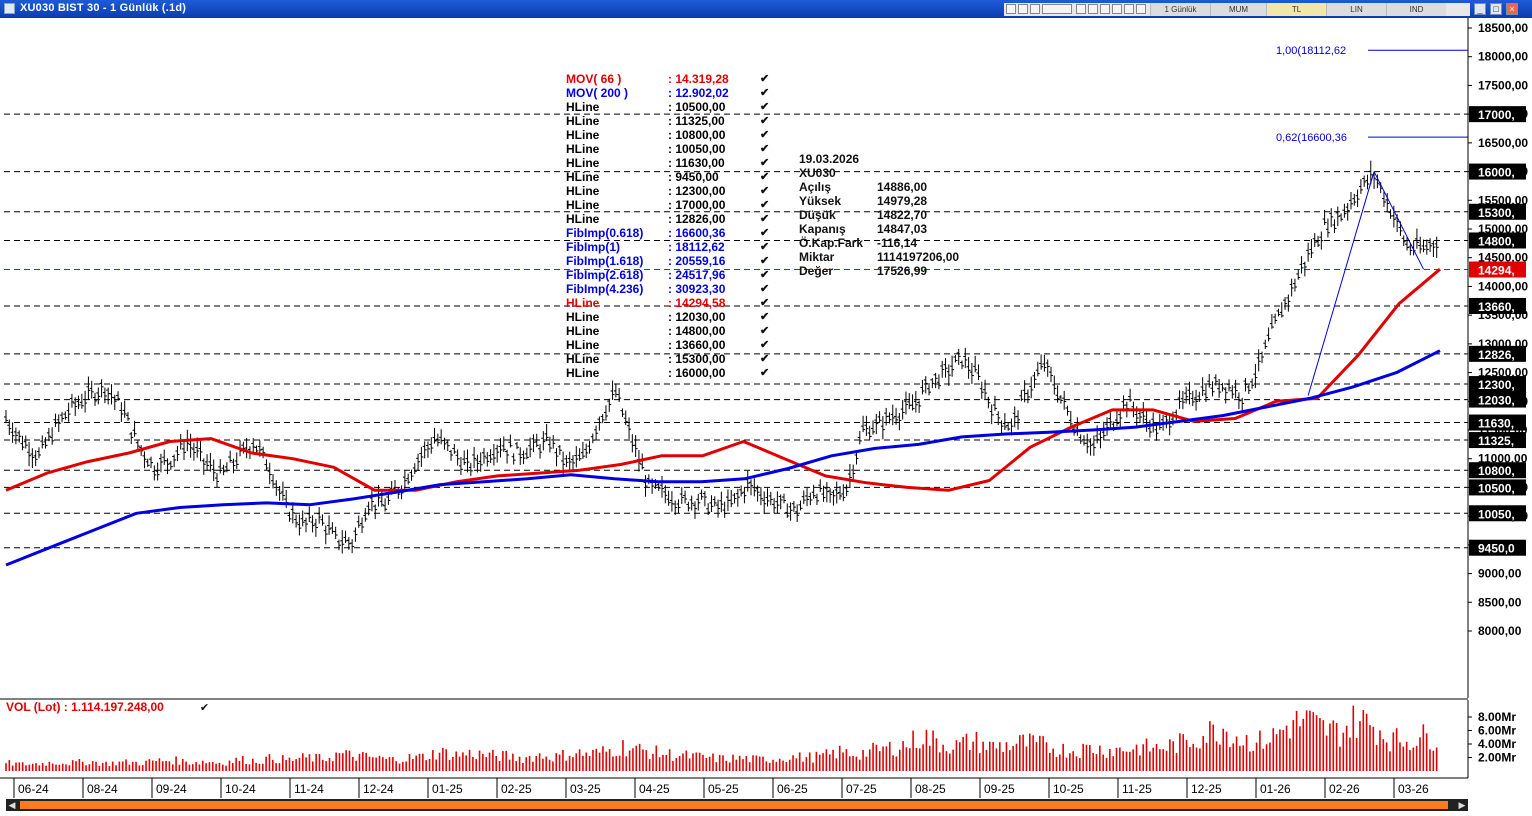 The height and width of the screenshot is (816, 1532). What do you see at coordinates (1129, 9) in the screenshot?
I see `fibonacci-icon` at bounding box center [1129, 9].